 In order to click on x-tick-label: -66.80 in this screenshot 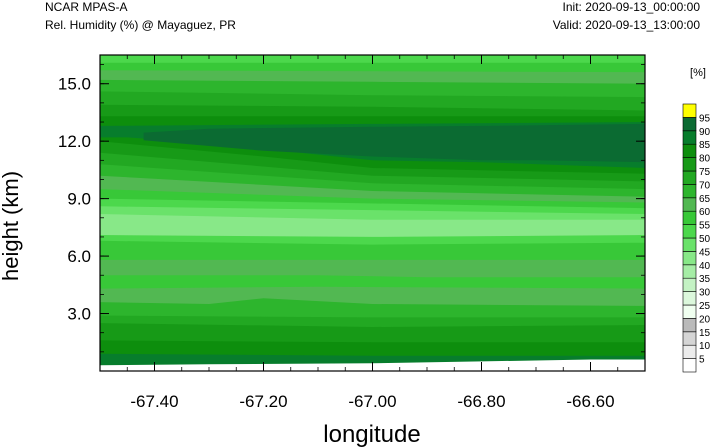, I will do `click(481, 401)`.